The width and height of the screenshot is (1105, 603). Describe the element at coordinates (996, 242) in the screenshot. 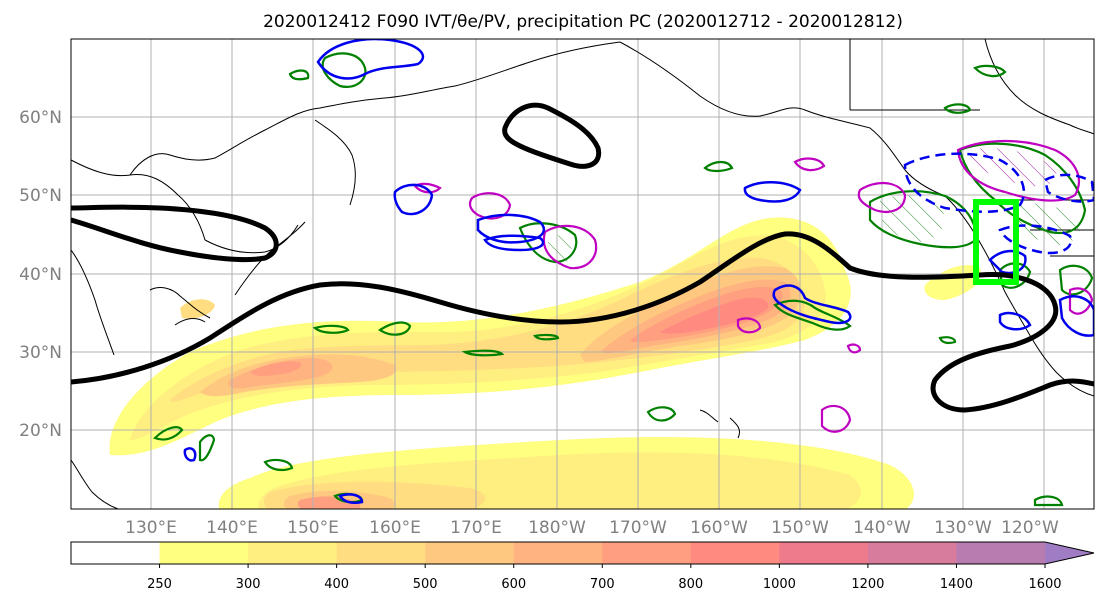

I see `highlight-box` at that location.